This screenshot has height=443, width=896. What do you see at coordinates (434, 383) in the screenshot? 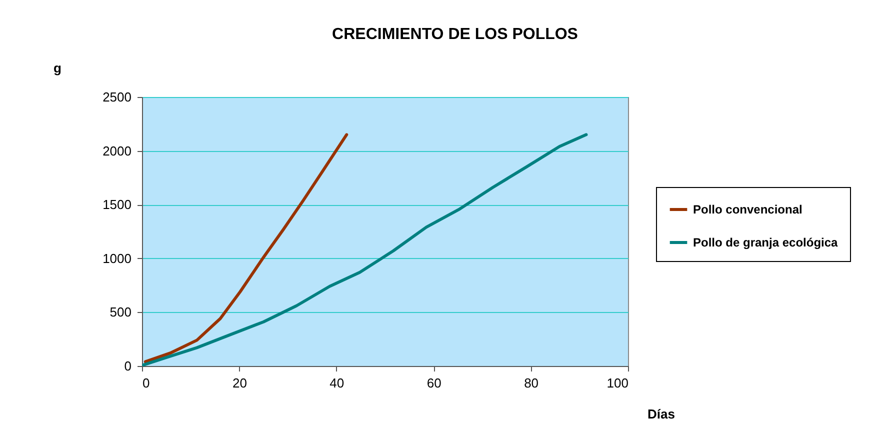
I see `x-tick-label: 60` at bounding box center [434, 383].